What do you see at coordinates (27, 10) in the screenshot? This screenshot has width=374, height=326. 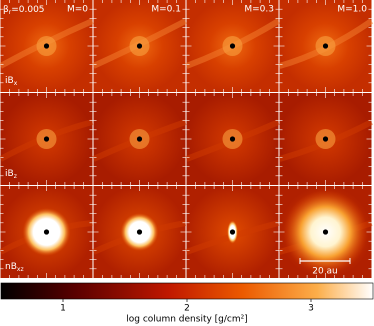 I see `beta-value: =0.005` at bounding box center [27, 10].